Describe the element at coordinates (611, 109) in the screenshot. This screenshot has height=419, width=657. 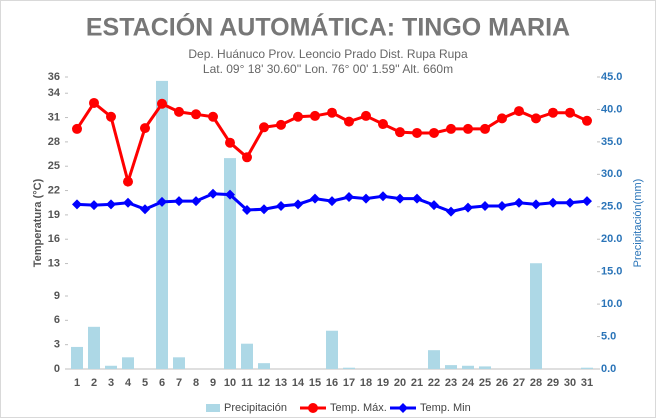
I see `y2-tick-label: 40.0` at that location.